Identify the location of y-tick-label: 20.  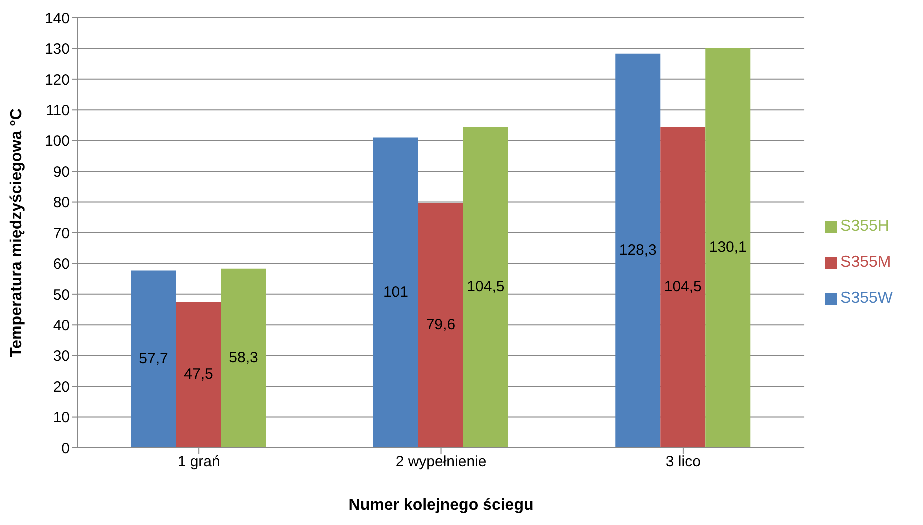
(61, 387).